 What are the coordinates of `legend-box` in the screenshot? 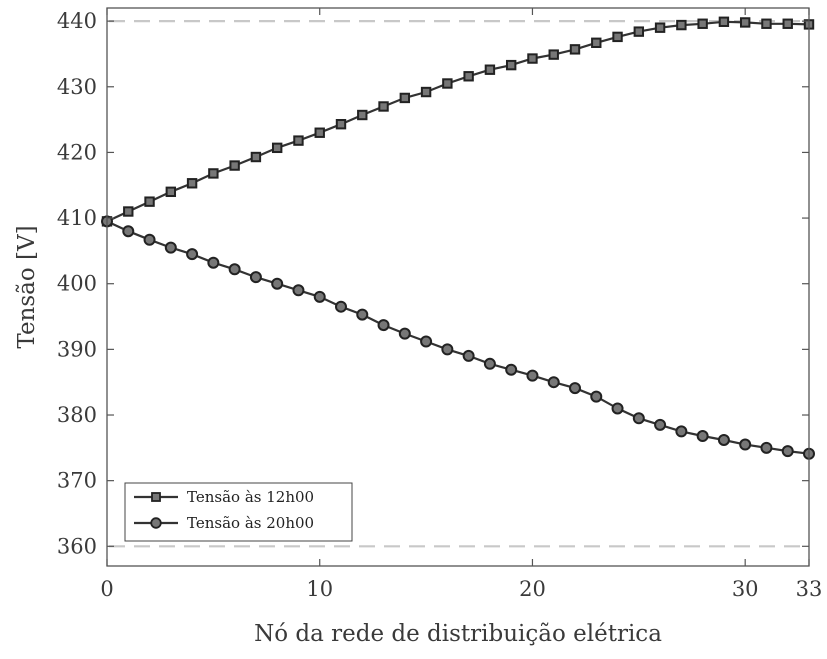 It's located at (238, 512).